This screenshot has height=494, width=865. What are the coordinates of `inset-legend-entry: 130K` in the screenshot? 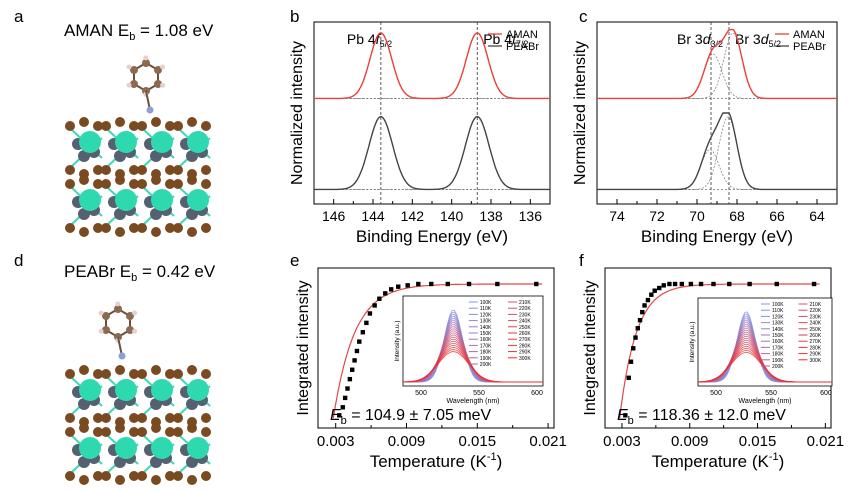 It's located at (486, 322).